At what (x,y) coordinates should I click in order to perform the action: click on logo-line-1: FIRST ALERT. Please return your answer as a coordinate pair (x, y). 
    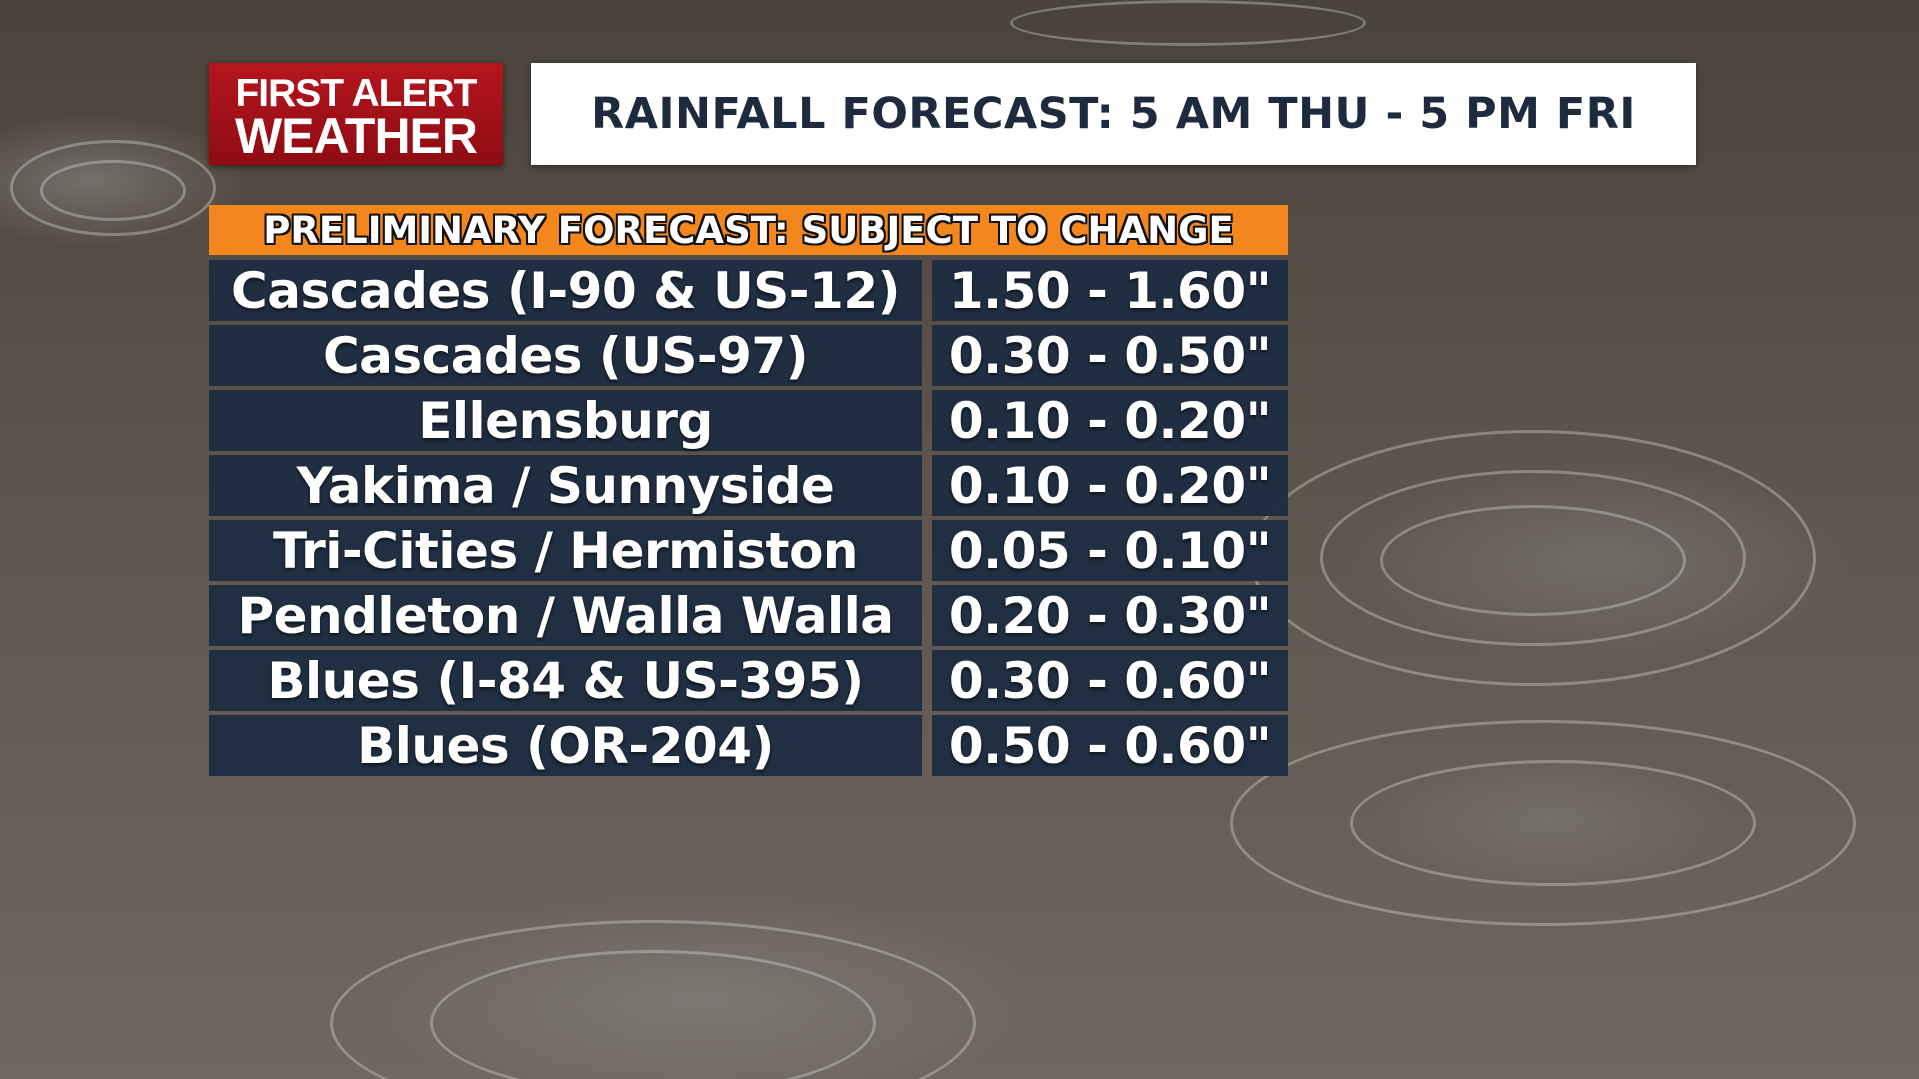
    Looking at the image, I should click on (356, 93).